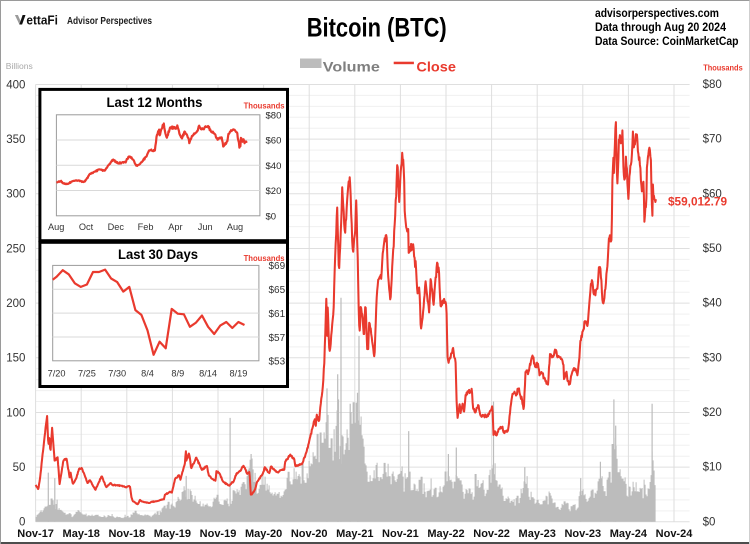  Describe the element at coordinates (629, 534) in the screenshot. I see `svg-text: May-24` at that location.